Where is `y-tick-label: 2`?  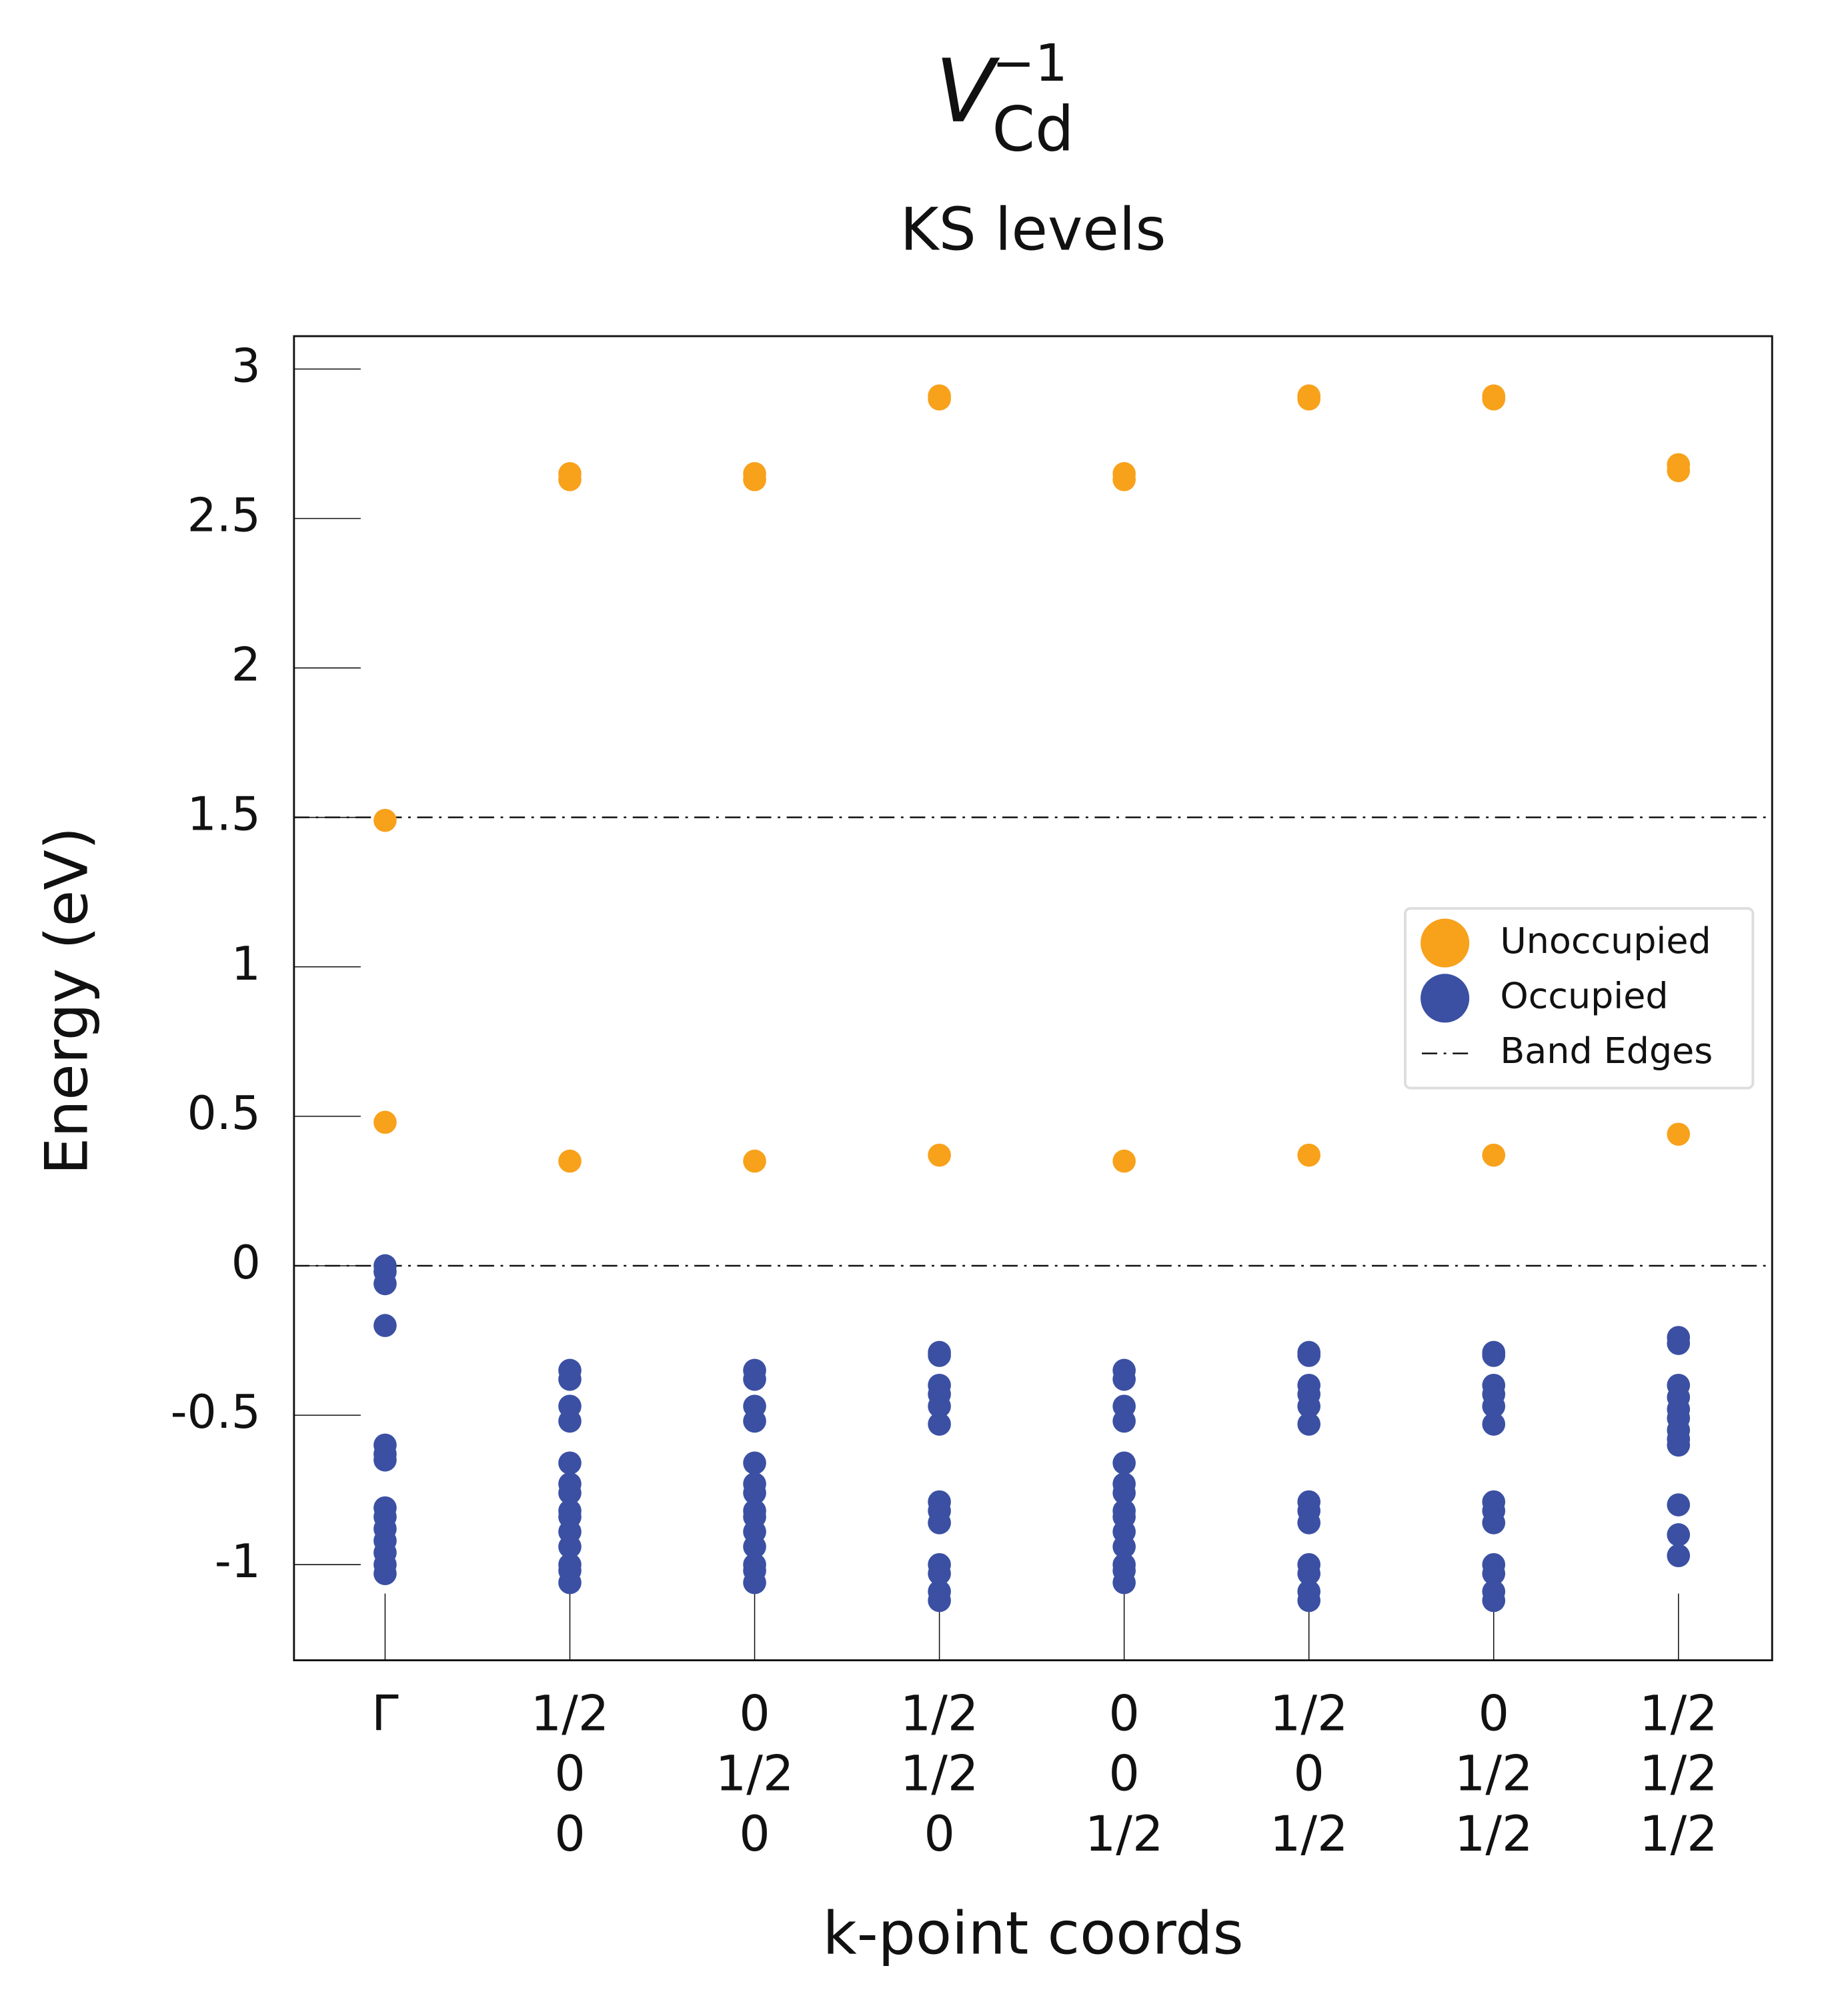 y-tick-label: 2 is located at coordinates (246, 665).